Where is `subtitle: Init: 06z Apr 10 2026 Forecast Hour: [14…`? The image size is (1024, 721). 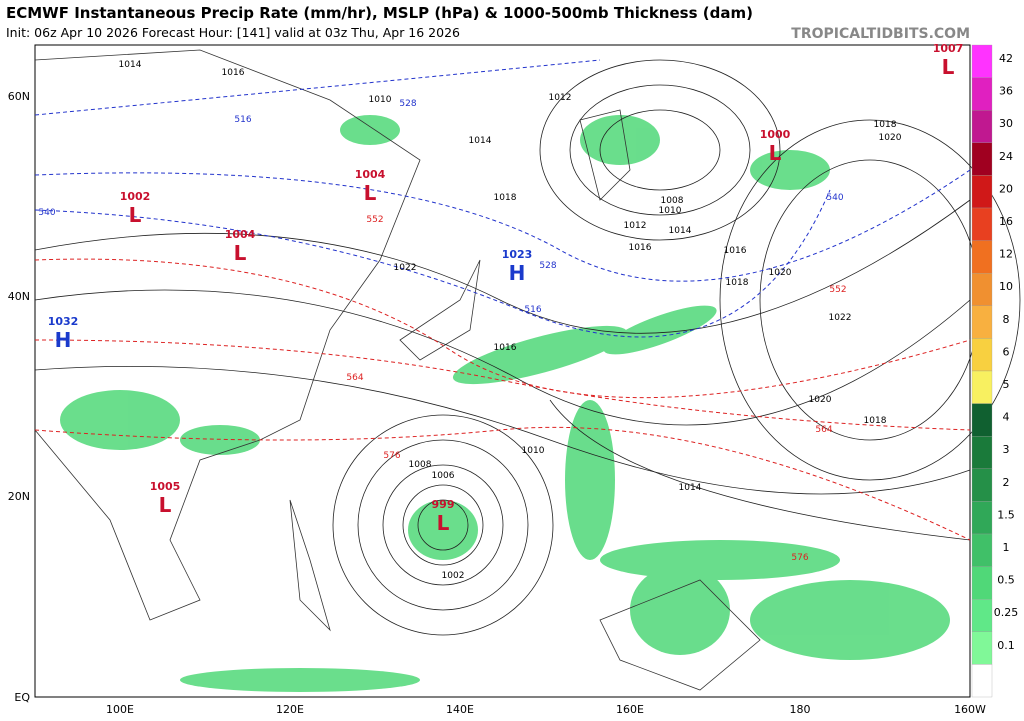
subtitle: Init: 06z Apr 10 2026 Forecast Hour: [14… is located at coordinates (233, 32).